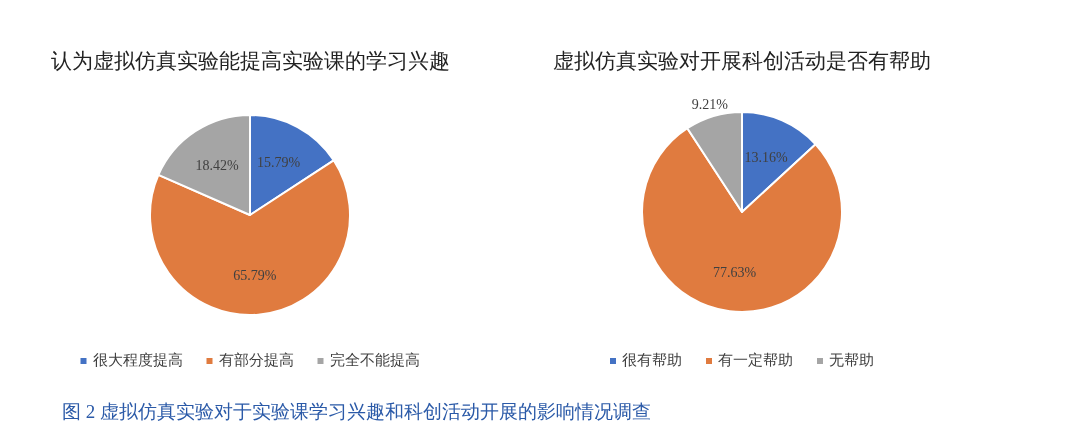 This screenshot has width=1069, height=432. I want to click on chart-title: 认为虚拟仿真实验能提高实验课的学习兴趣, so click(250, 61).